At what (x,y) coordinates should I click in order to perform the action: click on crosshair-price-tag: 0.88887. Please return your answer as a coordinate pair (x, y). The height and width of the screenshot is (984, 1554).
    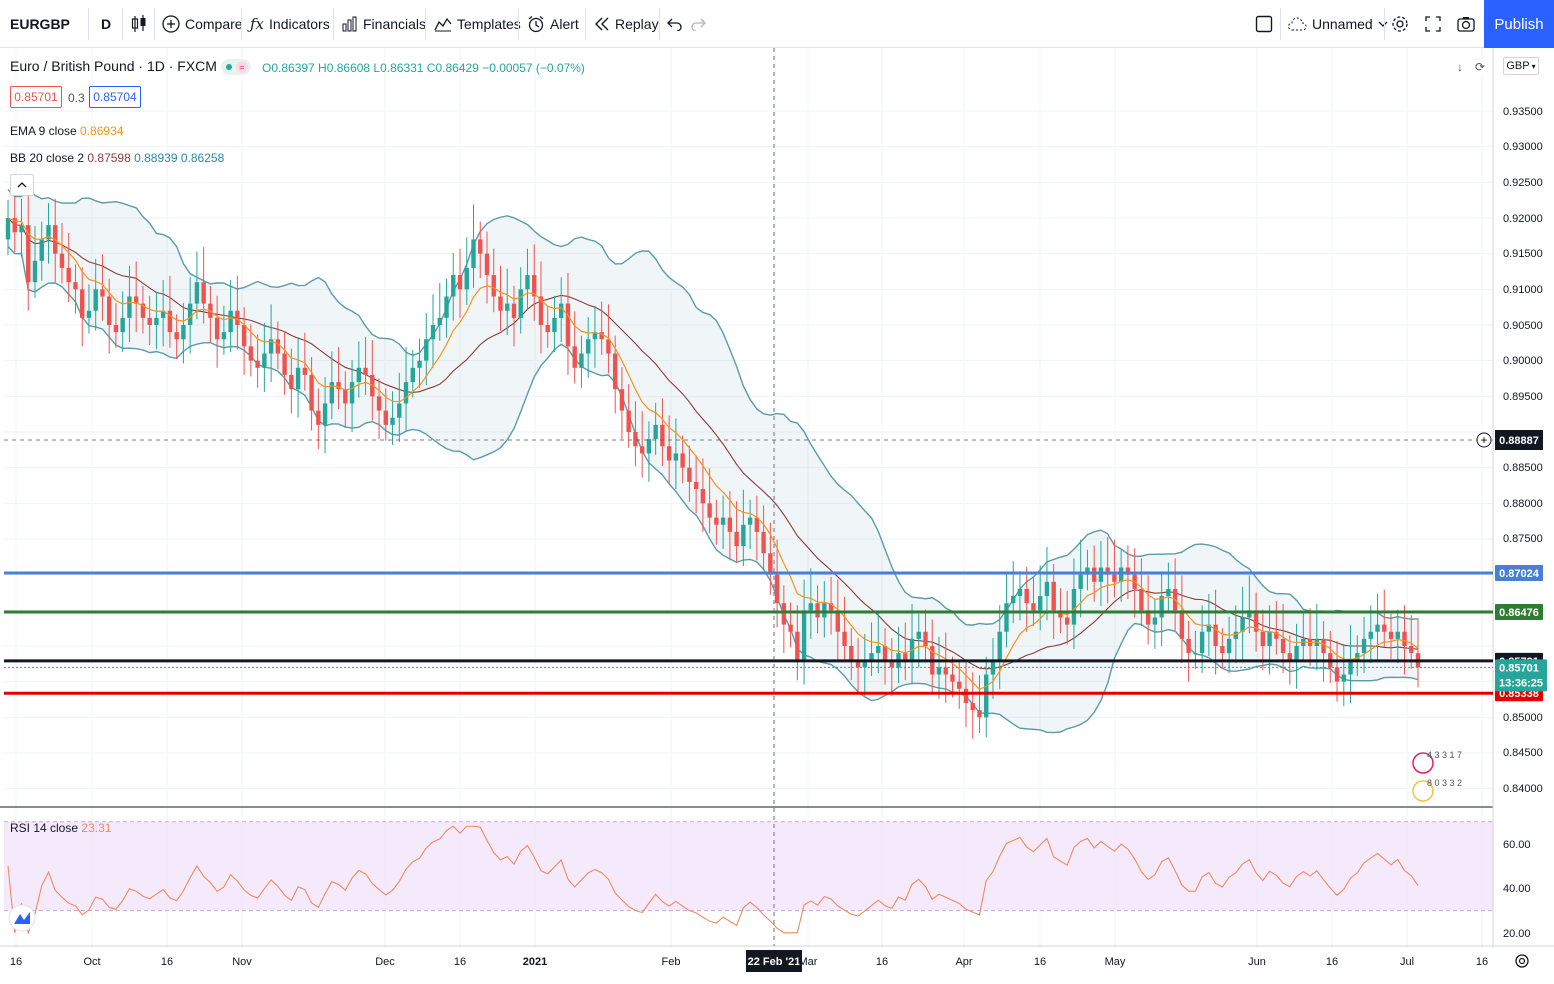
    Looking at the image, I should click on (1519, 440).